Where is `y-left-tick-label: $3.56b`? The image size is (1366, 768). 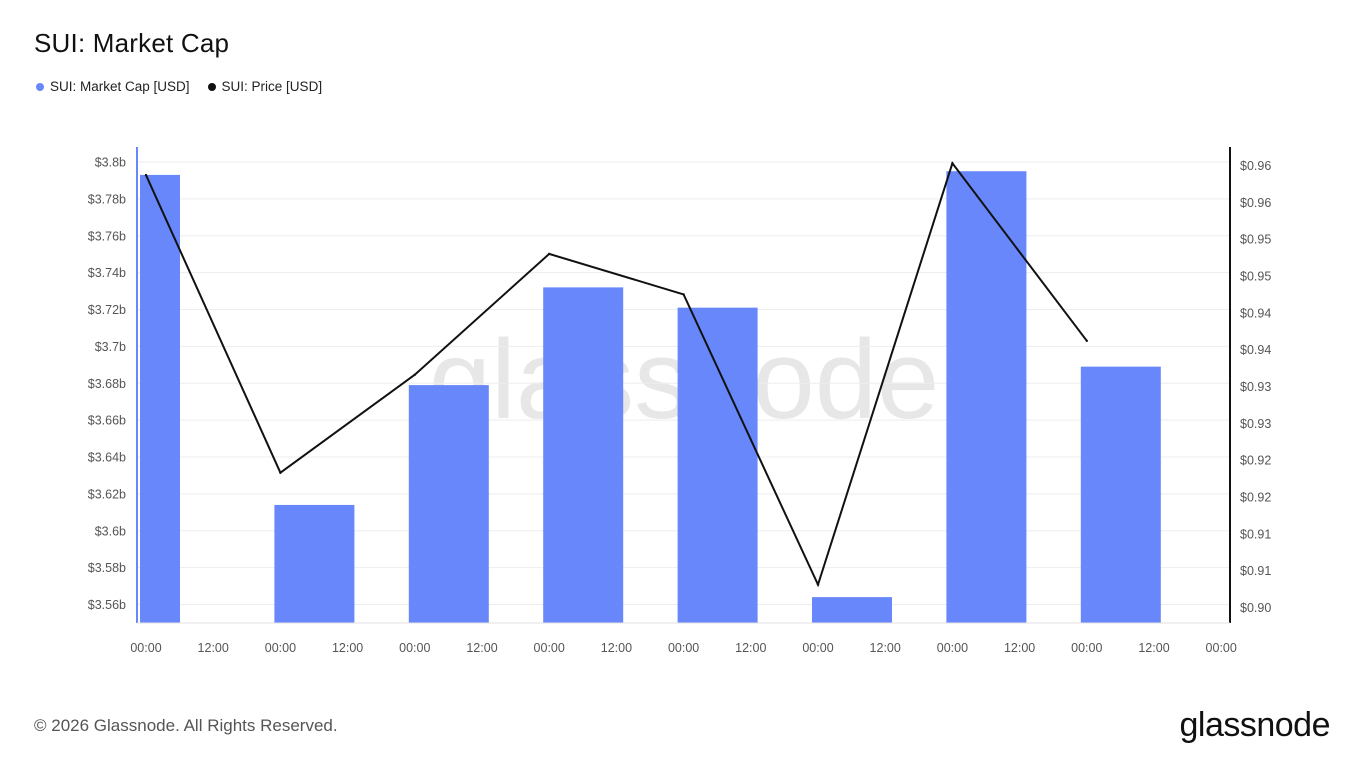 y-left-tick-label: $3.56b is located at coordinates (107, 605).